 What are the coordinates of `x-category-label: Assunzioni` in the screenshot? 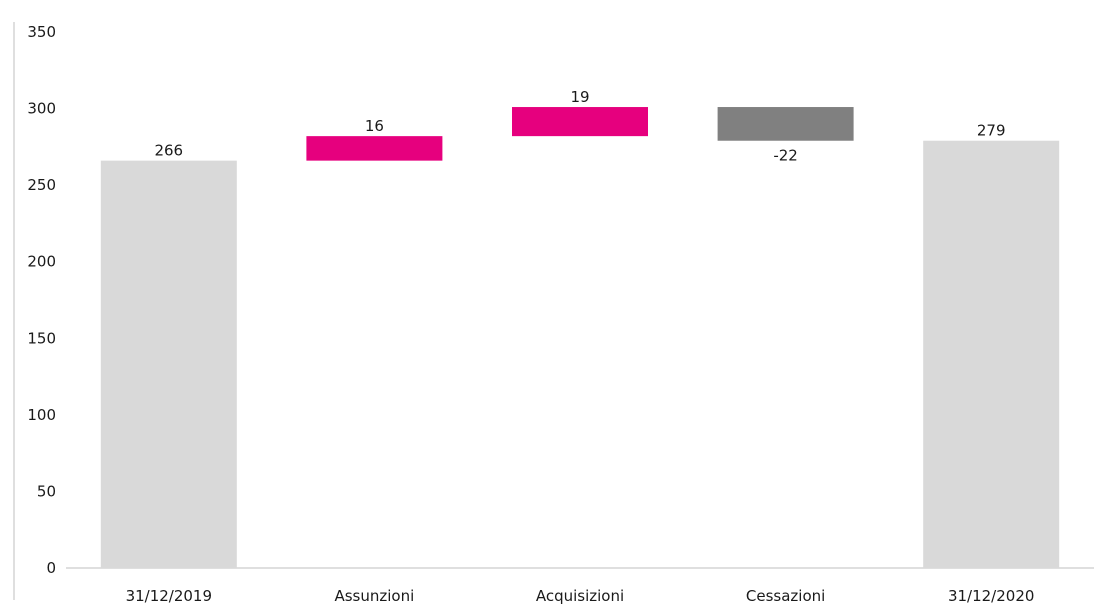 It's located at (374, 596).